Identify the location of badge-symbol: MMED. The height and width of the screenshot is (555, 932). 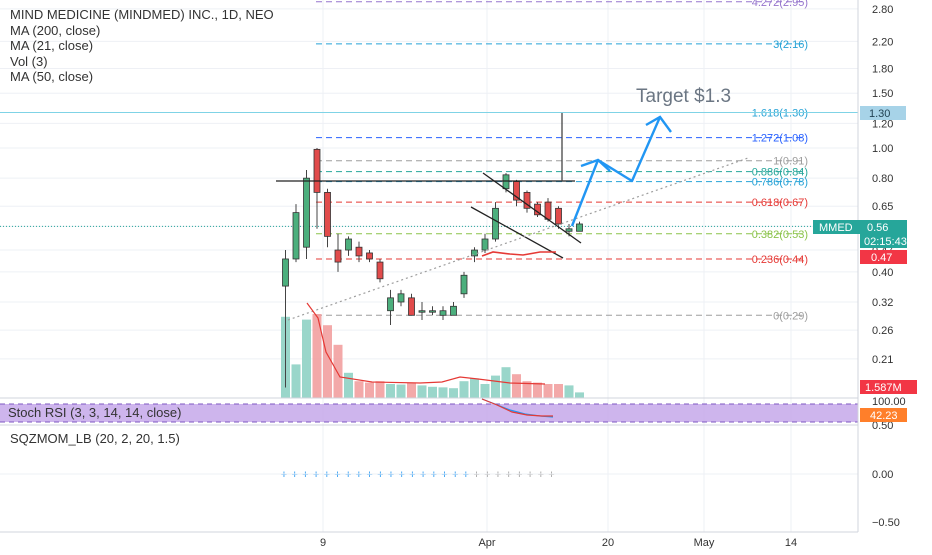
(836, 228).